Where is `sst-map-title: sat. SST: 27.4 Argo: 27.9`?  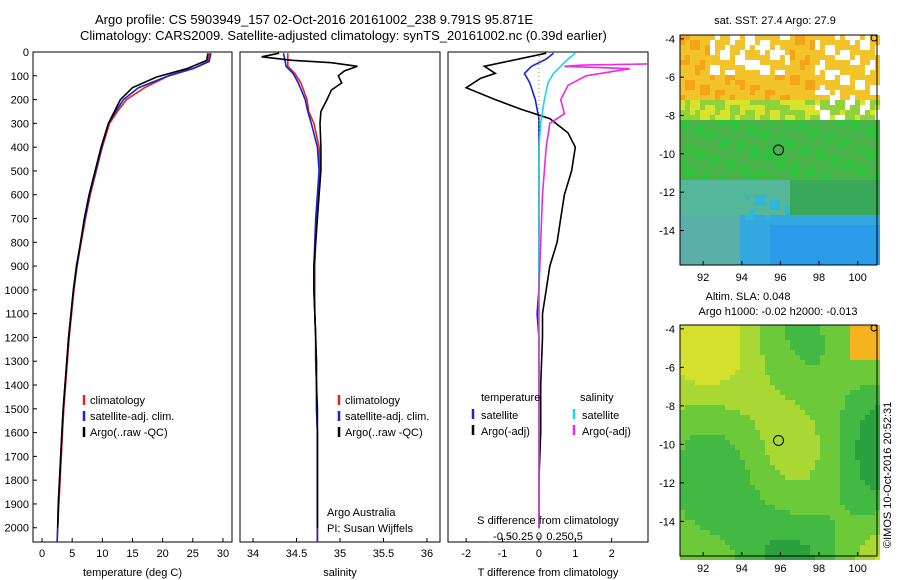 sst-map-title: sat. SST: 27.4 Argo: 27.9 is located at coordinates (775, 21).